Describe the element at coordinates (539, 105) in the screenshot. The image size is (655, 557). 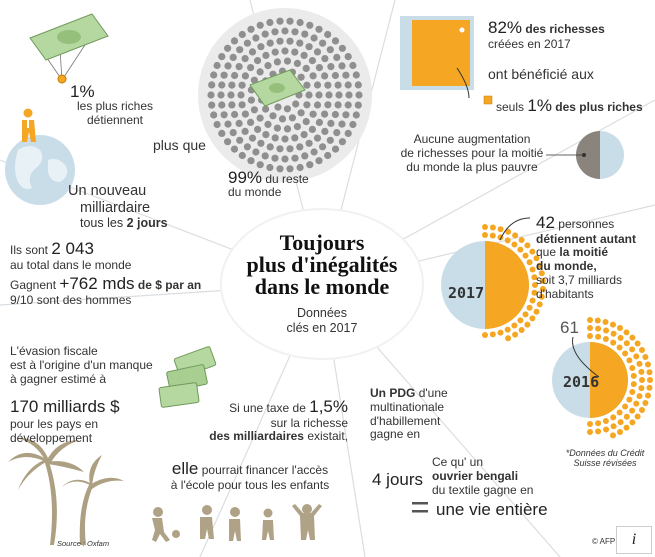
I see `pct-1-b: 1%` at that location.